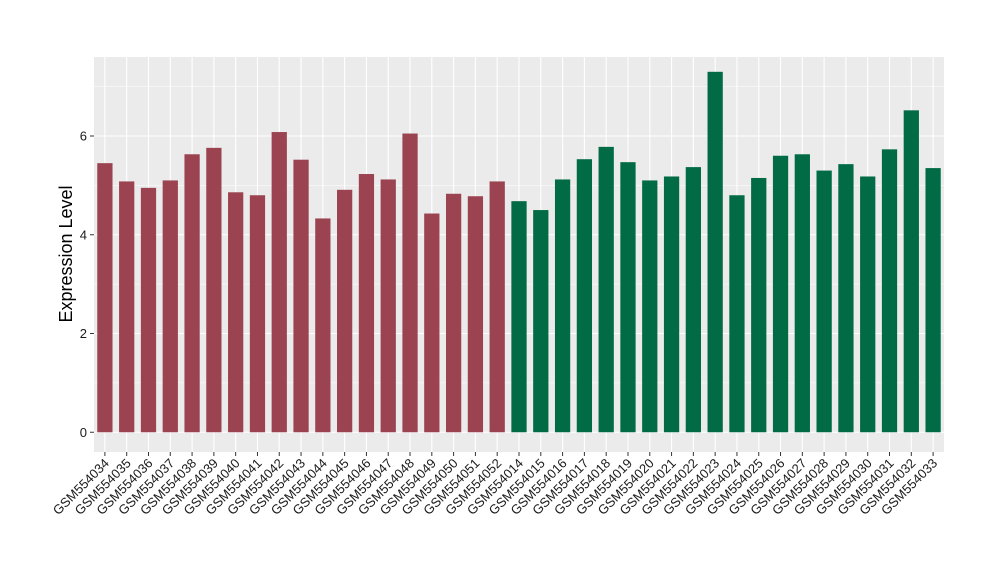  Describe the element at coordinates (83, 234) in the screenshot. I see `y-tick-label: 4` at that location.